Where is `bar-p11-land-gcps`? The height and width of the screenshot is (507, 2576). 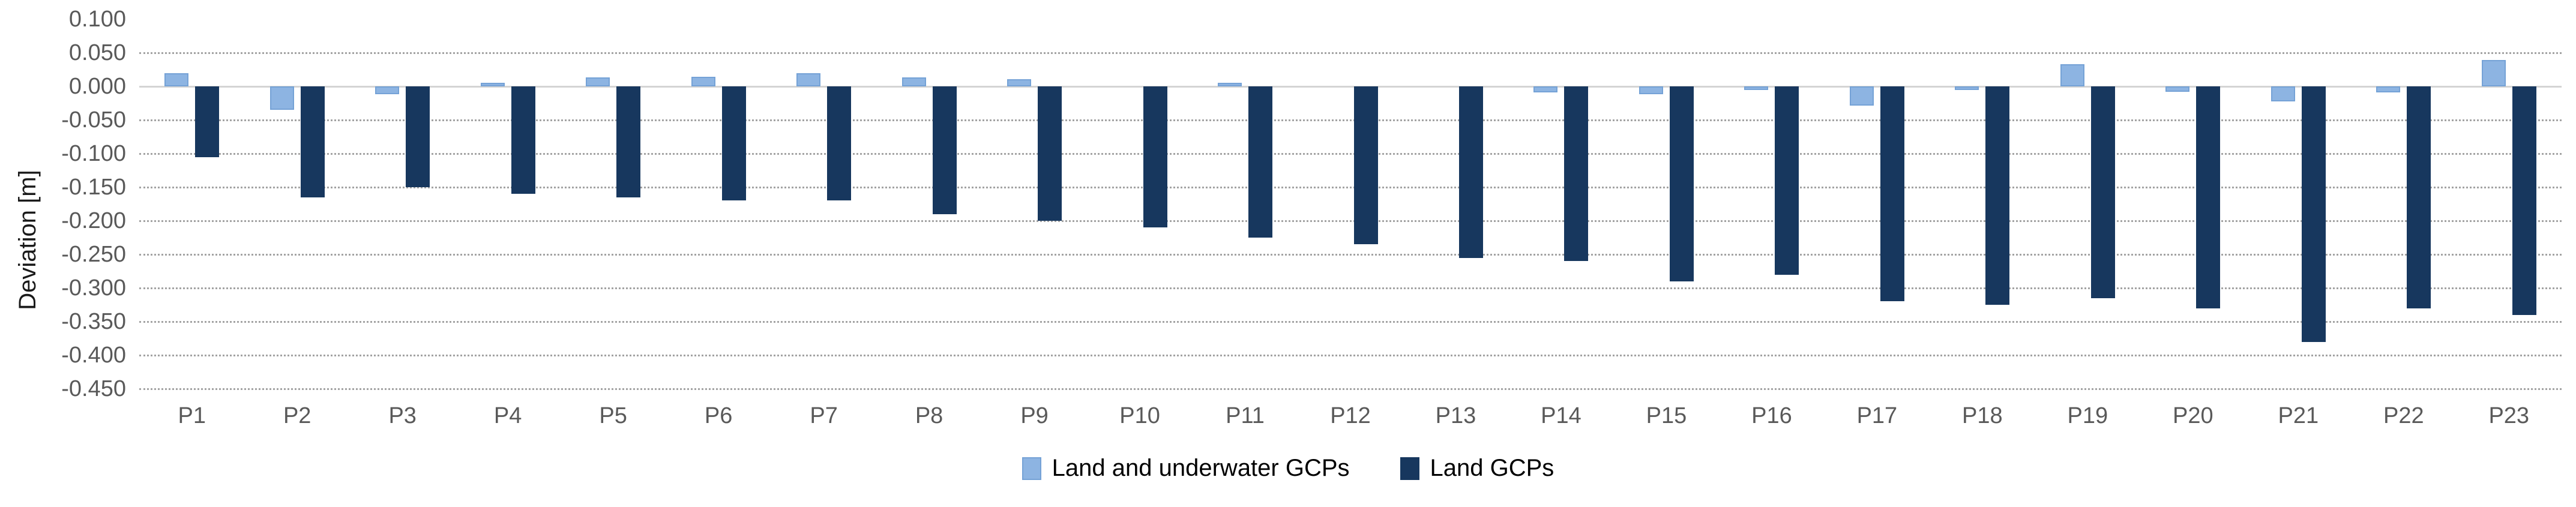
bar-p11-land-gcps is located at coordinates (1260, 162).